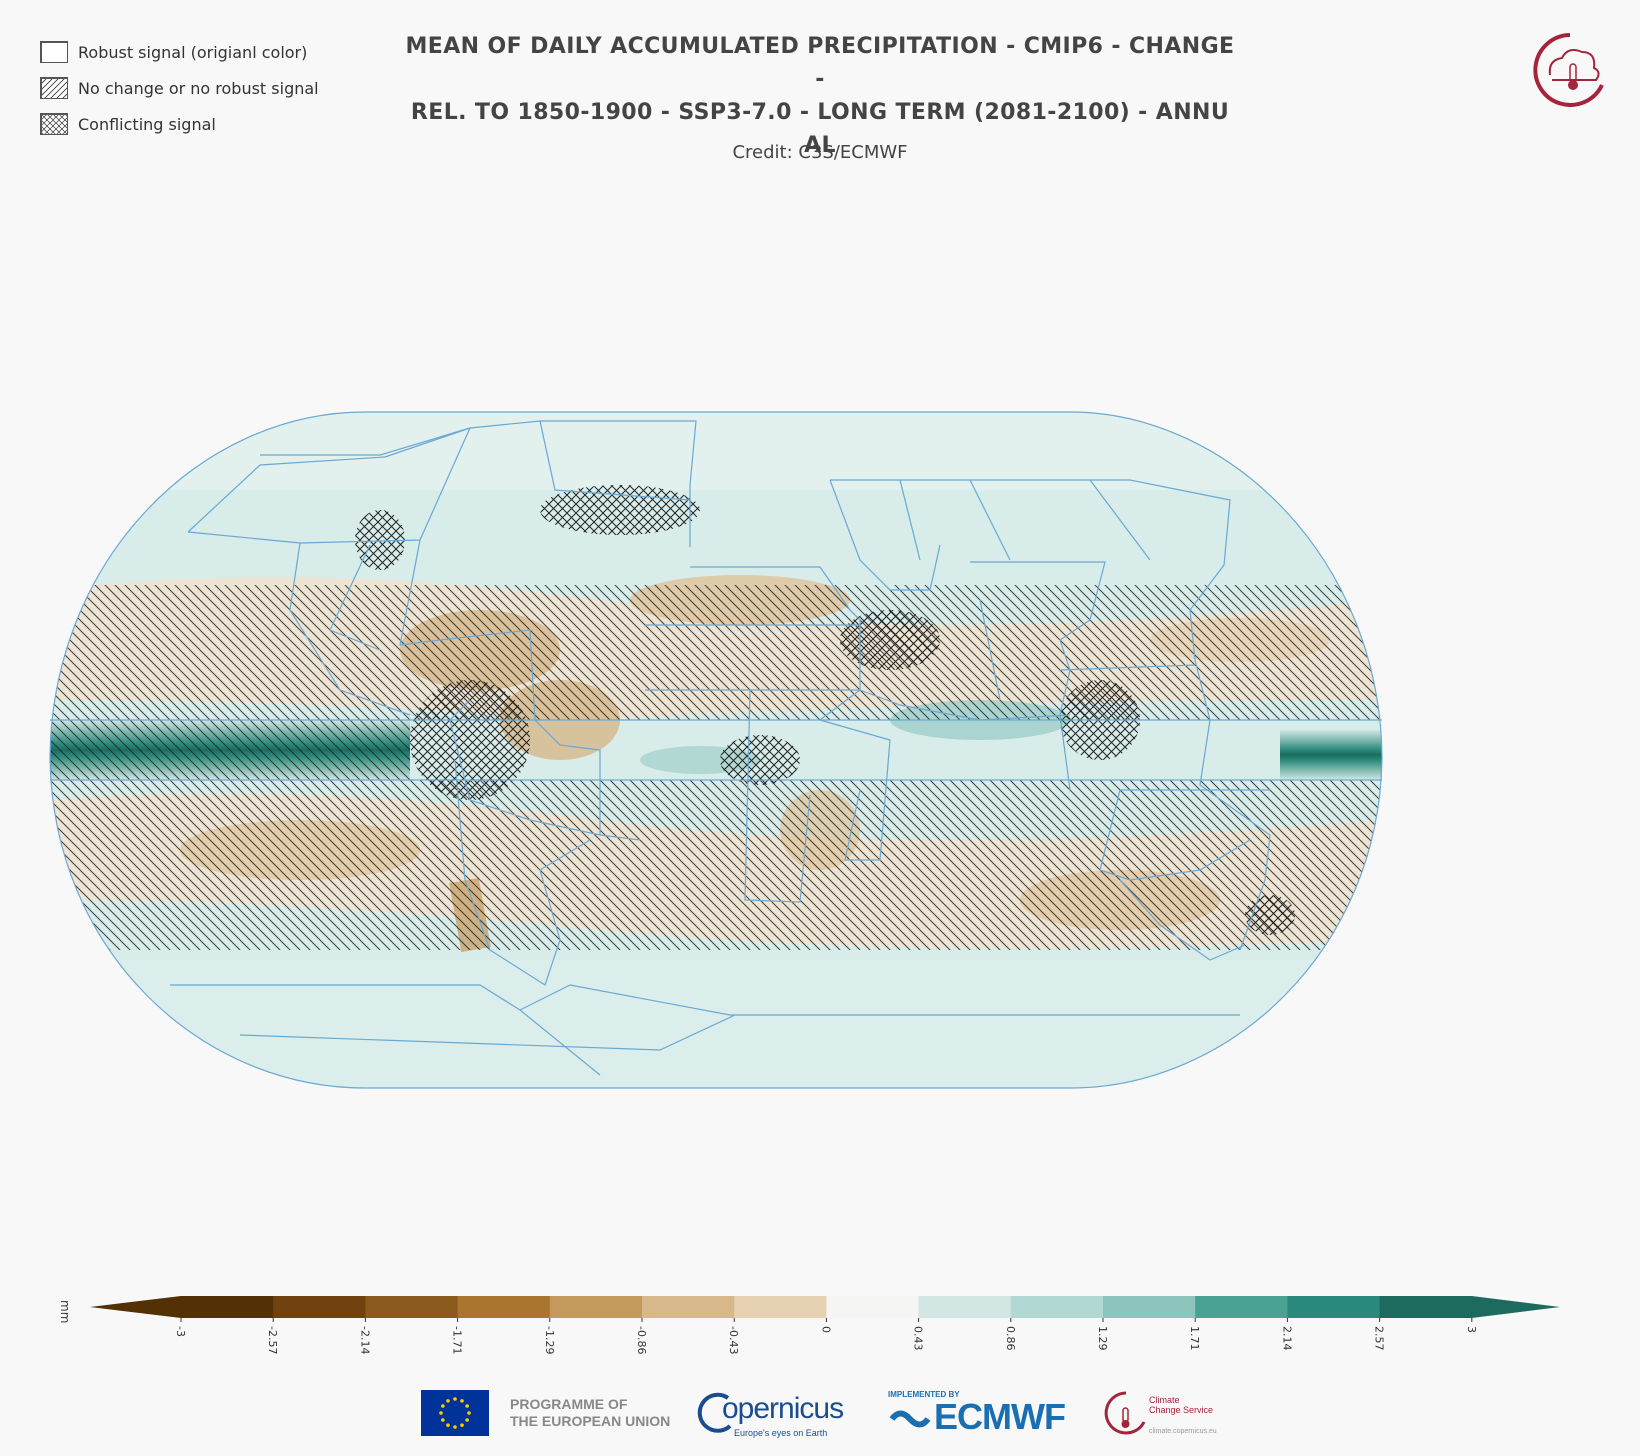 The image size is (1640, 1456). I want to click on ecmwf-symbol-icon, so click(910, 1419).